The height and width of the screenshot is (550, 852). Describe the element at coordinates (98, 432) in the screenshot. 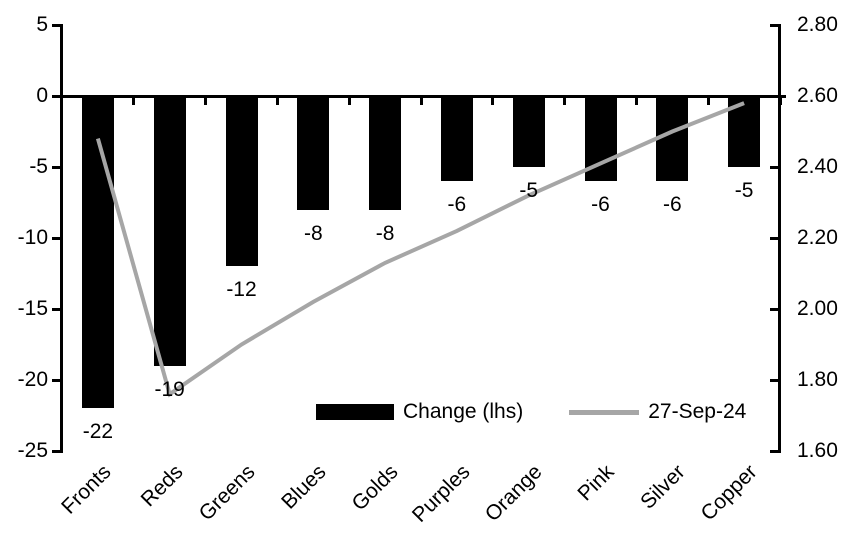

I see `bar-value-label: -22` at that location.